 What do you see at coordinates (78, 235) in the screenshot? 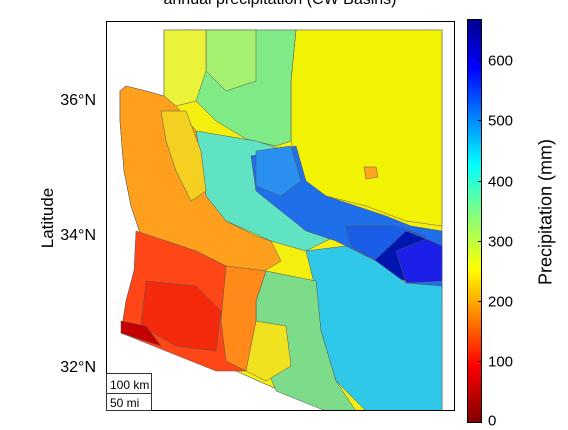
I see `y-tick-34n: 34°N` at bounding box center [78, 235].